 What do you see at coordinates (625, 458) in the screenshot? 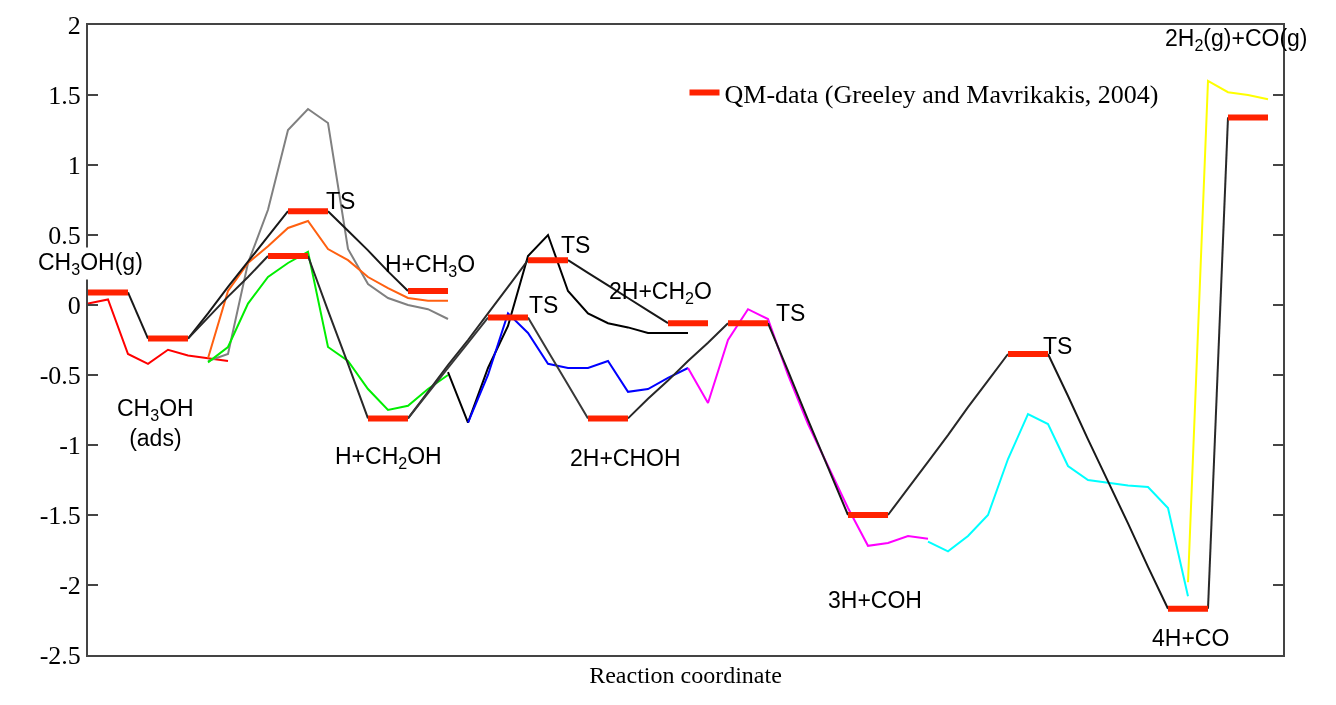
I see `annotation: 2H+CHOH` at bounding box center [625, 458].